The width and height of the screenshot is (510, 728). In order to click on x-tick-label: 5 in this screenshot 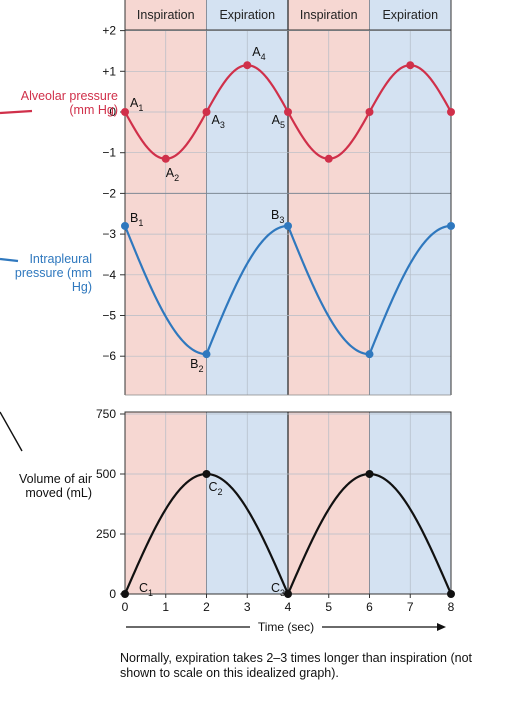, I will do `click(328, 607)`.